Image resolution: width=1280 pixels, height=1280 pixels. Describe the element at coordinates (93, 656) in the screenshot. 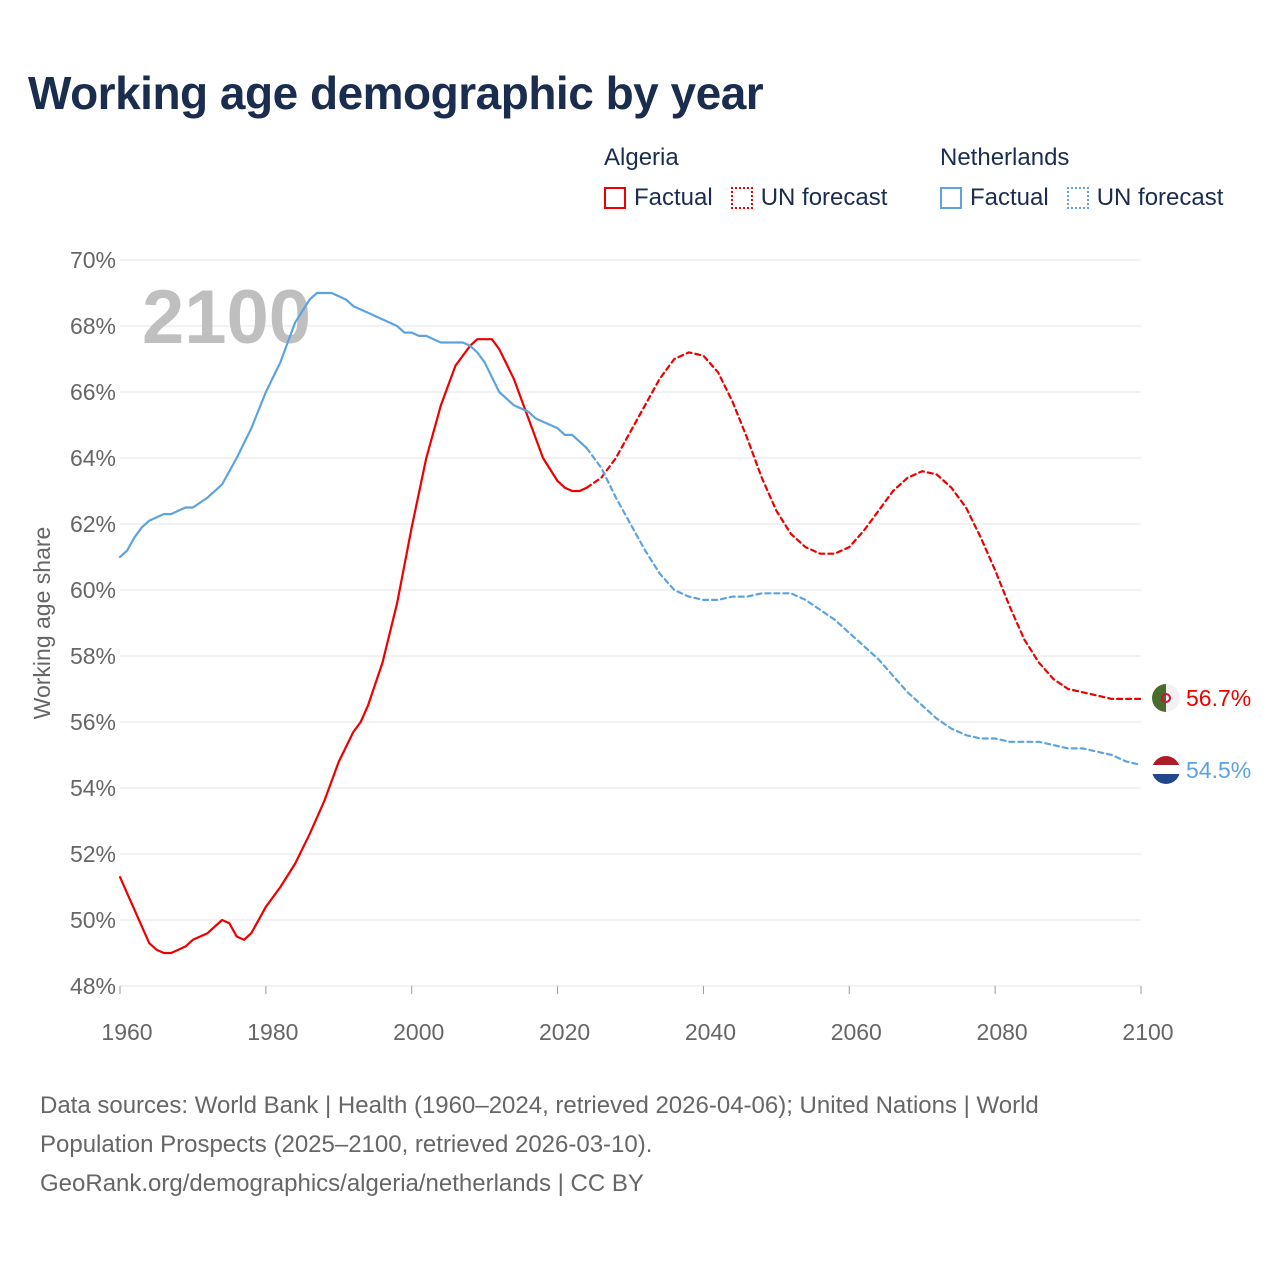

I see `y-tick-label: 58%` at that location.